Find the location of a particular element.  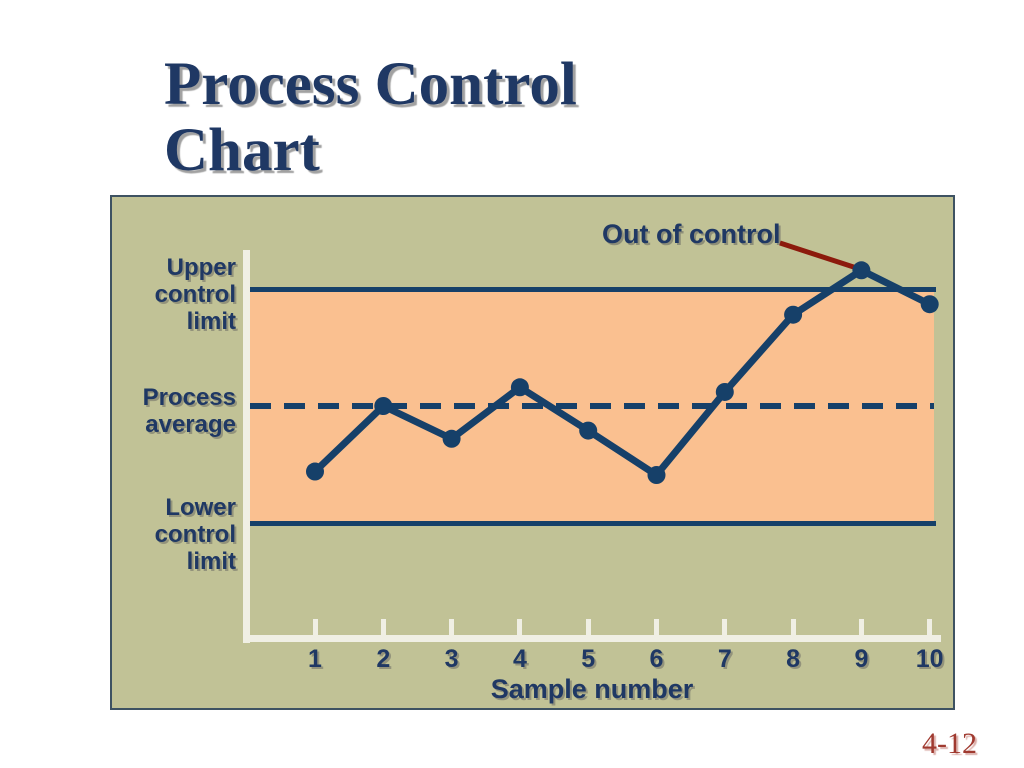

x-axis-line is located at coordinates (592, 638).